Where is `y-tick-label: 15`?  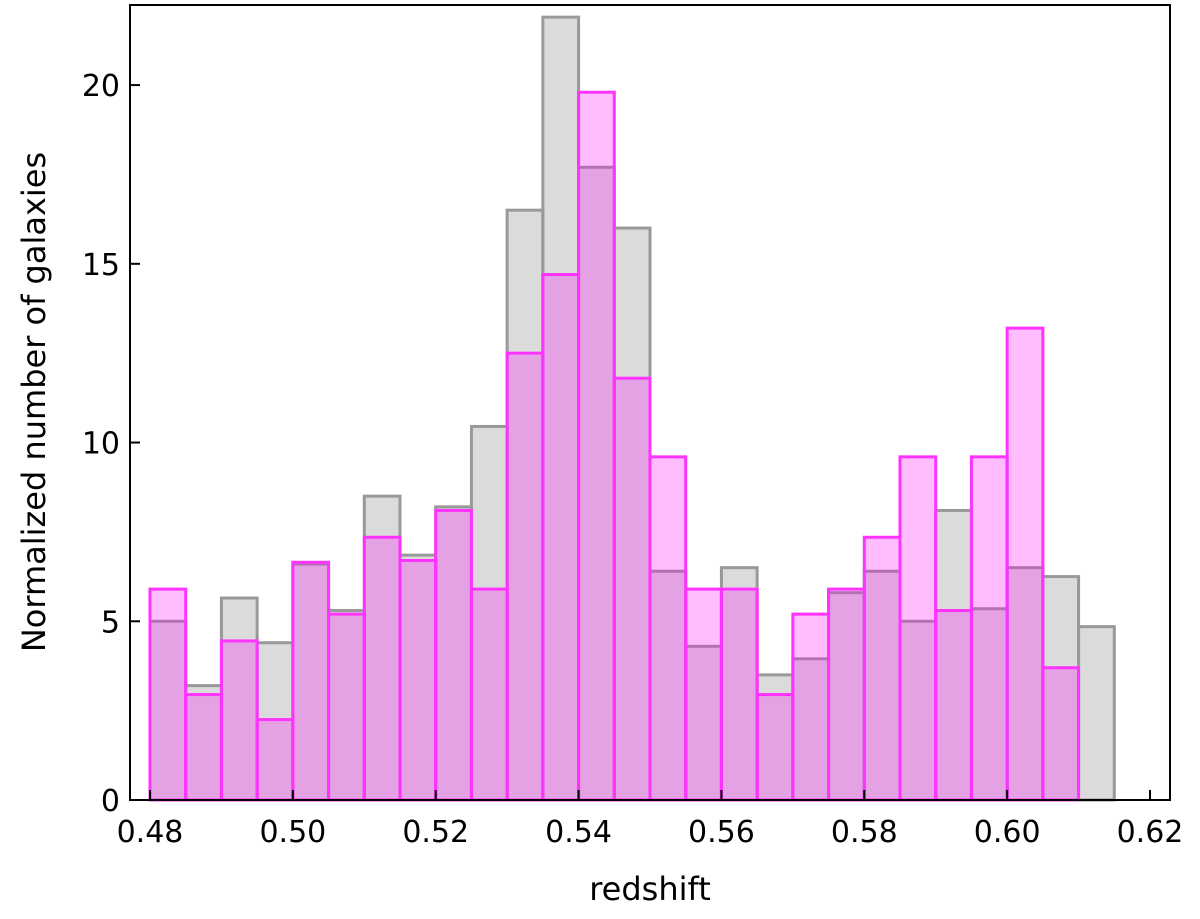
y-tick-label: 15 is located at coordinates (101, 265).